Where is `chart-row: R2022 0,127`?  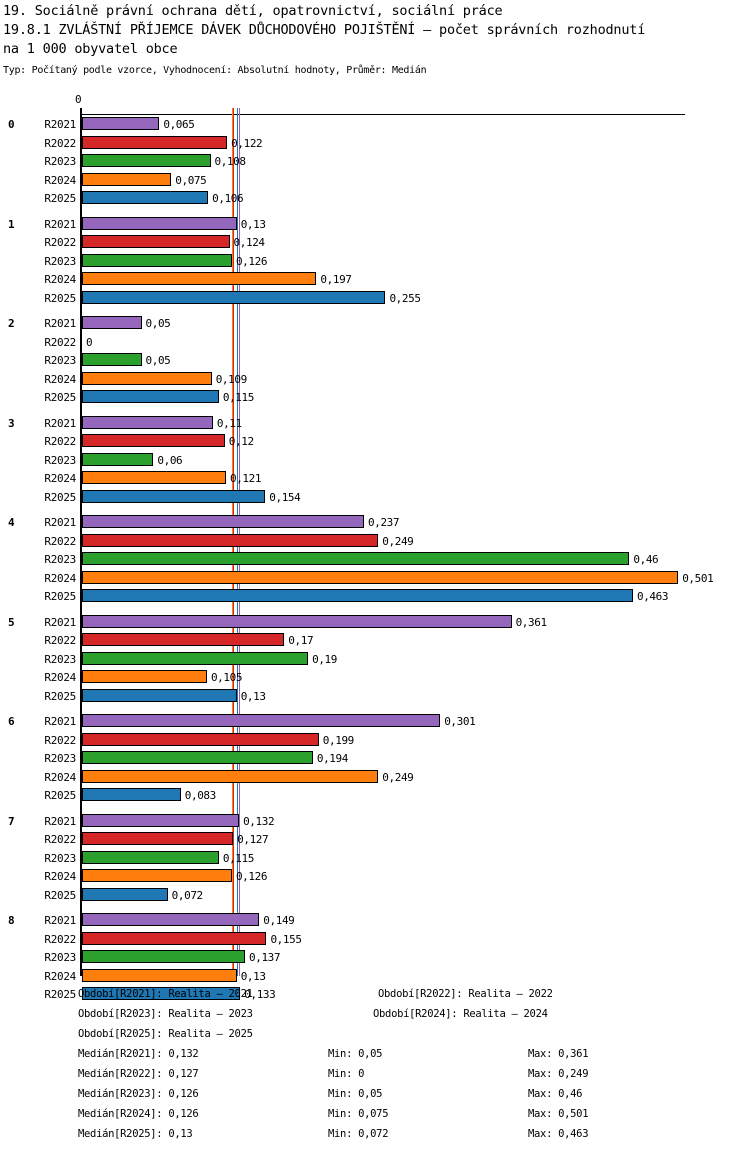 chart-row: R2022 0,127 is located at coordinates (375, 840).